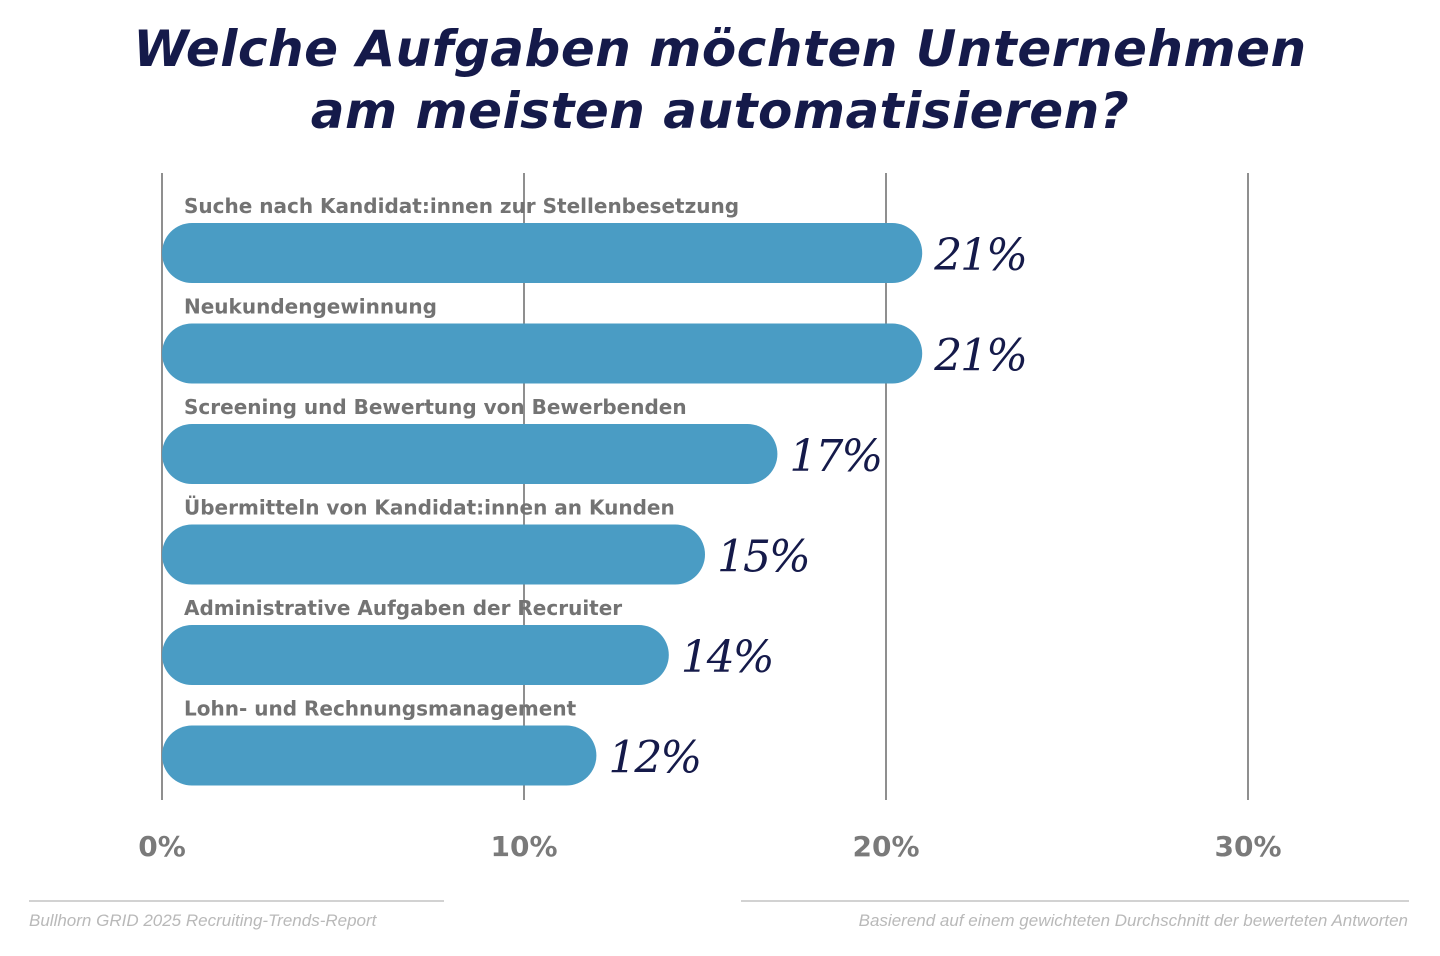 This screenshot has height=956, width=1440. Describe the element at coordinates (727, 657) in the screenshot. I see `value-label: 14%` at that location.